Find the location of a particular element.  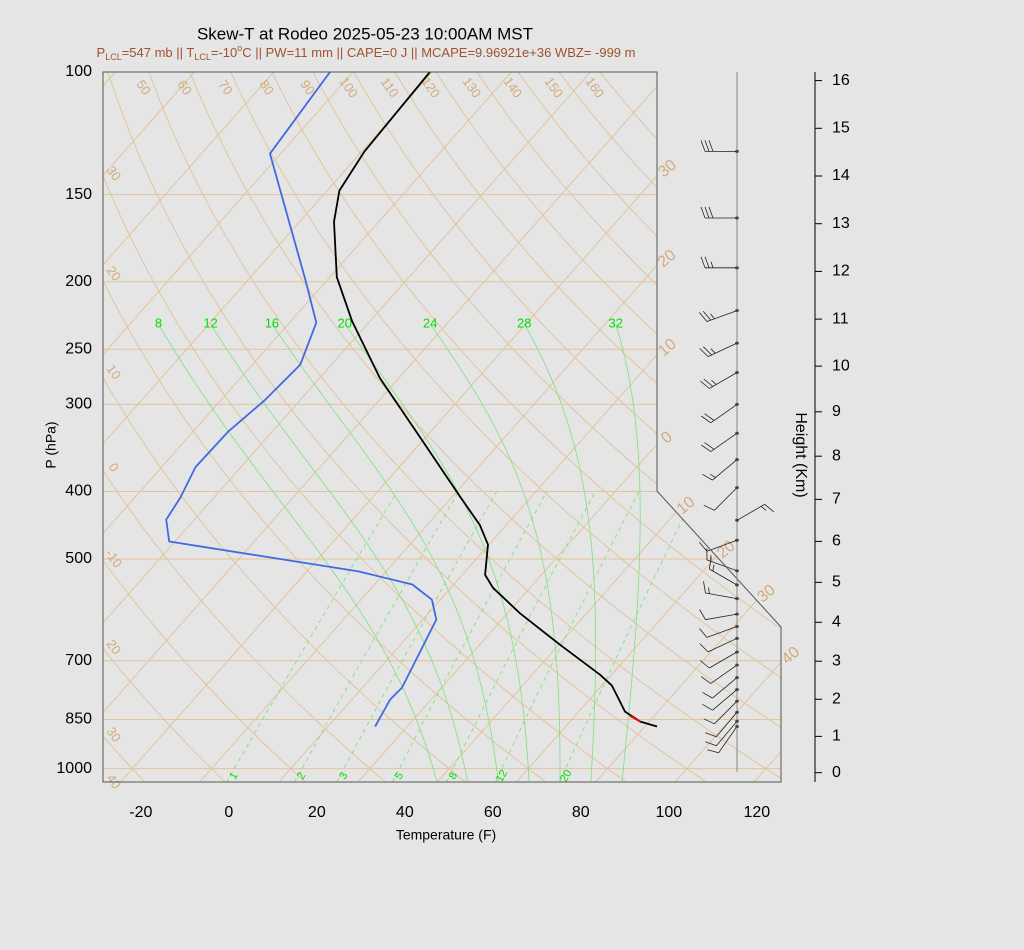

subtitle-part: P is located at coordinates (101, 52).